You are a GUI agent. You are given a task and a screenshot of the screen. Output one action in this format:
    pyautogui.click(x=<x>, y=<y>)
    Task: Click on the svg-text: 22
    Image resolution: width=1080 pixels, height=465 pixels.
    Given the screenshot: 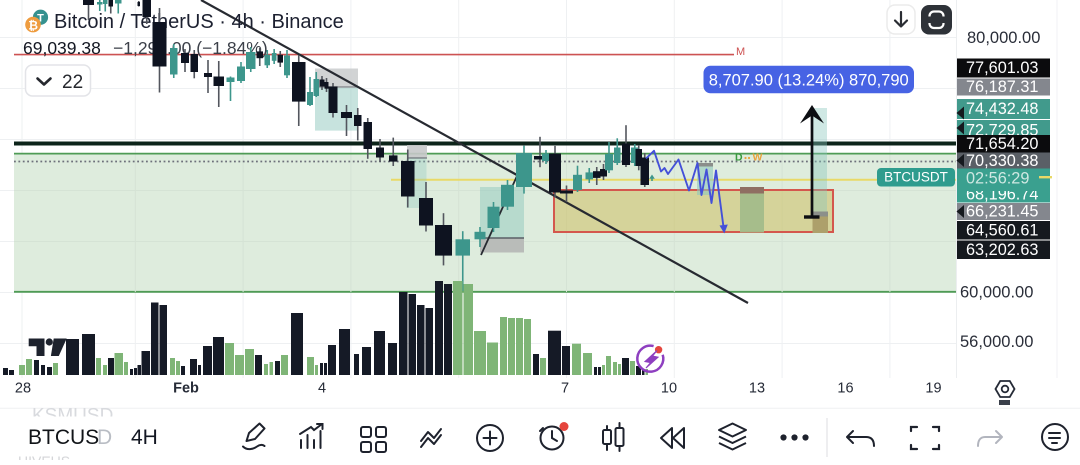 What is the action you would take?
    pyautogui.click(x=72, y=82)
    